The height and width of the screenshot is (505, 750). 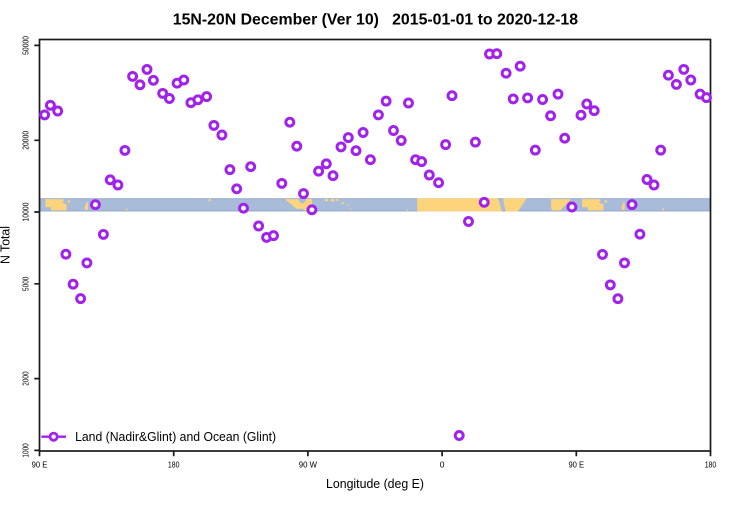 I want to click on svg-text: 5000, so click(x=25, y=283).